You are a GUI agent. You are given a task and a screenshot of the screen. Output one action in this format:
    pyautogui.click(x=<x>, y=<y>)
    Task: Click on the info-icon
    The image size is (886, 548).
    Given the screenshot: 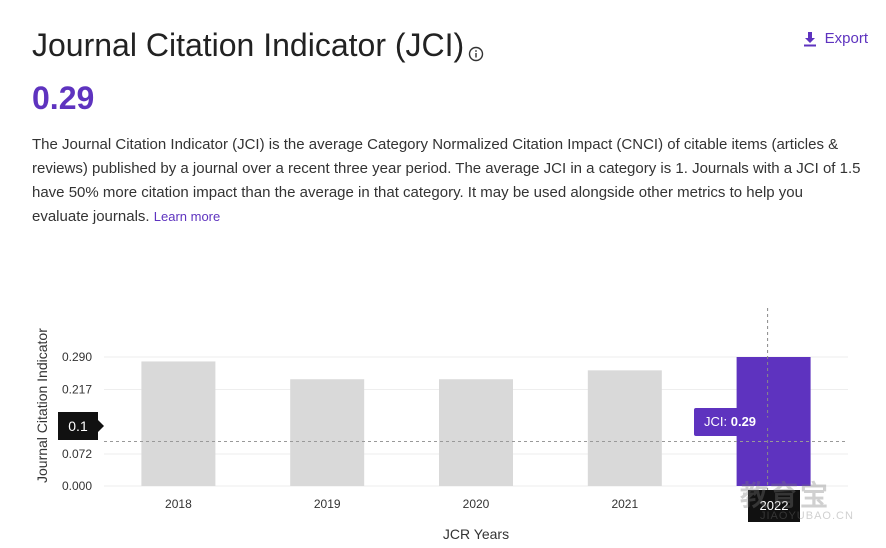 What is the action you would take?
    pyautogui.click(x=476, y=54)
    